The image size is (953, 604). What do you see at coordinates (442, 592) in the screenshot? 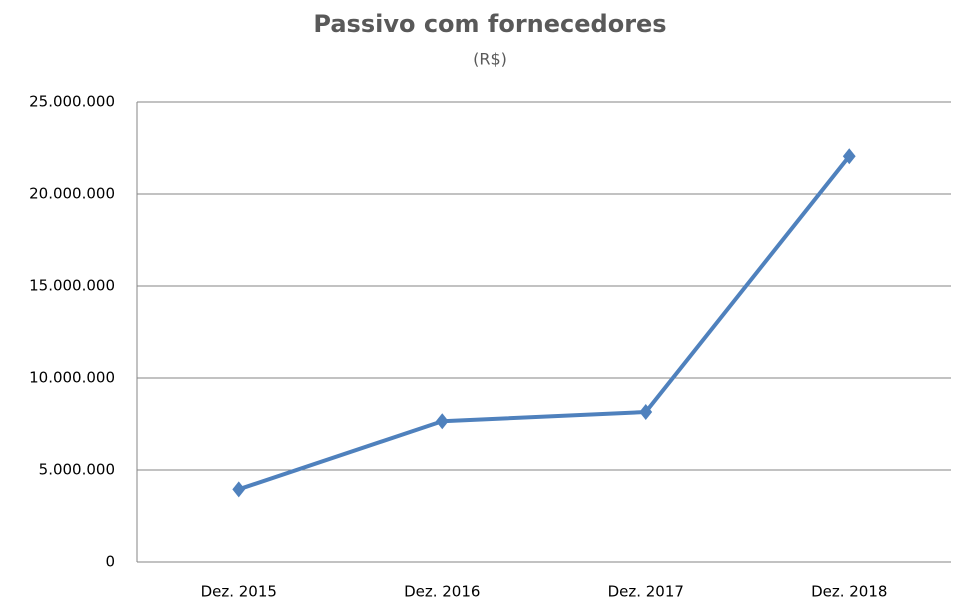
I see `x-tick-label: Dez. 2016` at bounding box center [442, 592].